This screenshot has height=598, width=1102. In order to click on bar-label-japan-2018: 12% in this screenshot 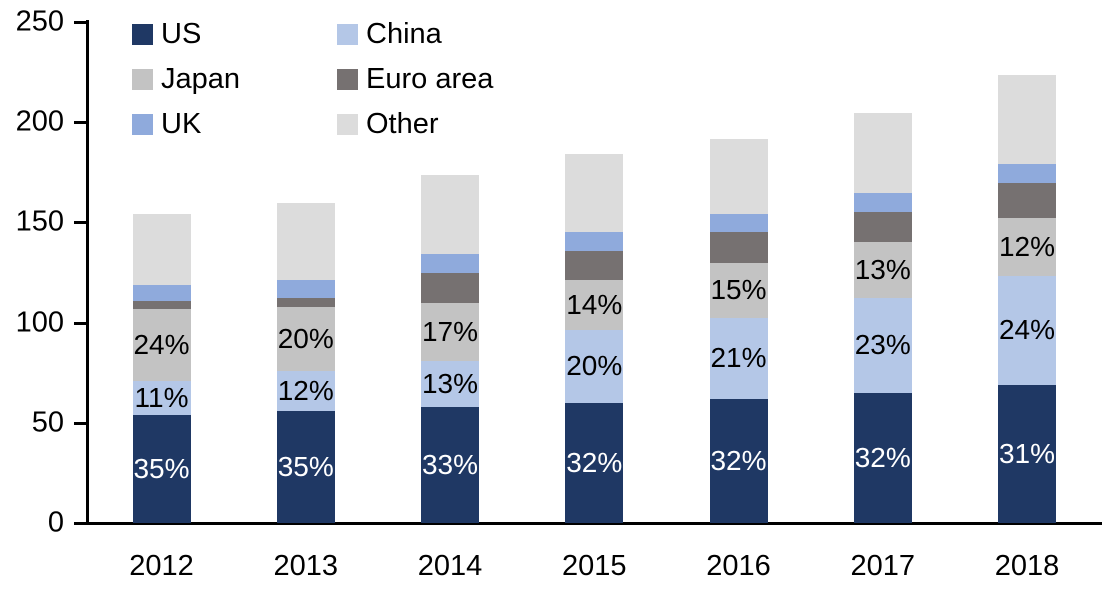, I will do `click(1027, 246)`.